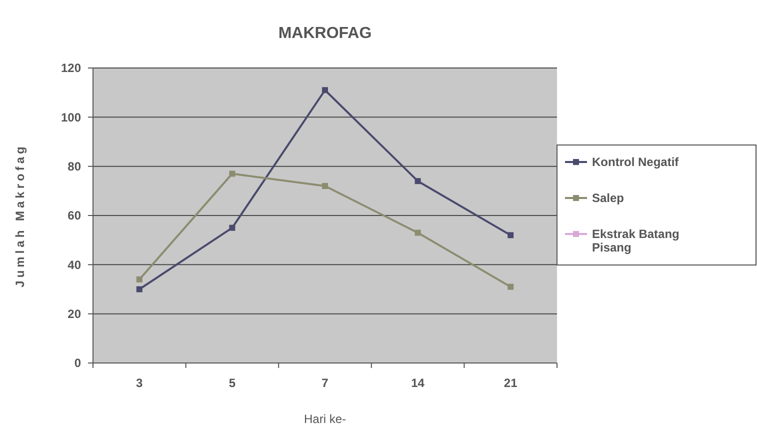 The image size is (757, 432). What do you see at coordinates (75, 265) in the screenshot?
I see `y-tick-label: 40` at bounding box center [75, 265].